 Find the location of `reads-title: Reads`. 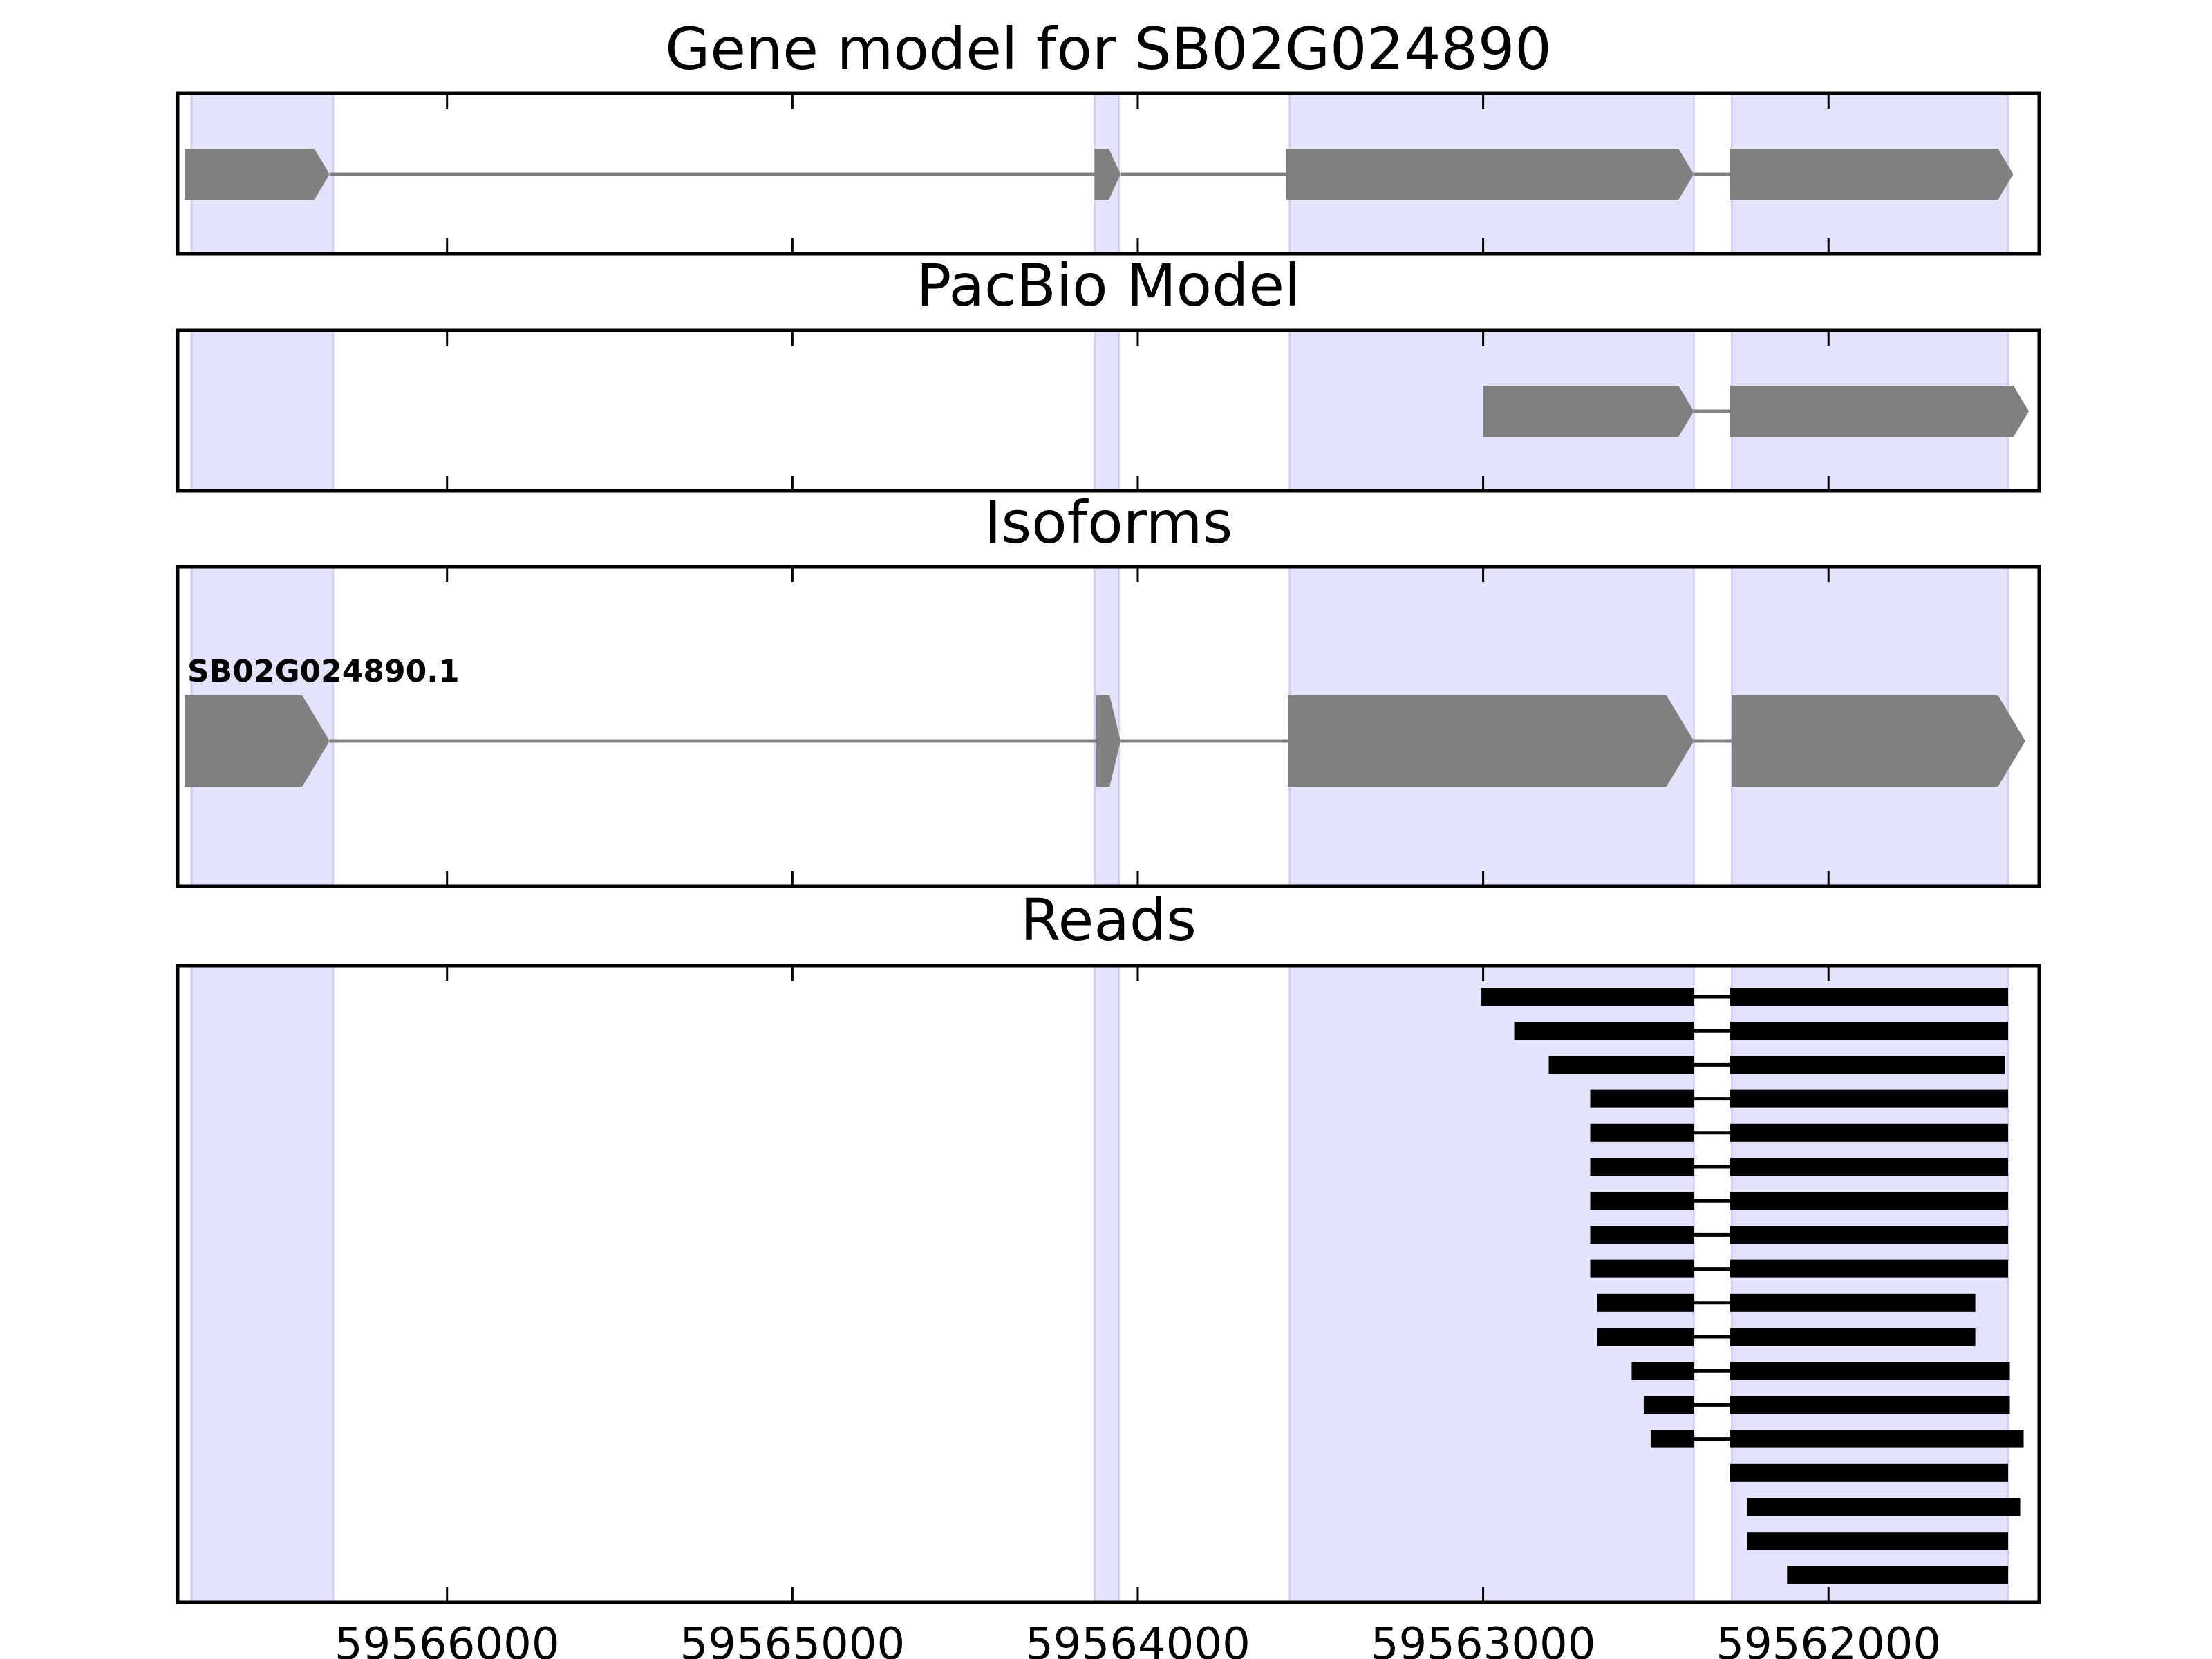

reads-title: Reads is located at coordinates (1108, 920).